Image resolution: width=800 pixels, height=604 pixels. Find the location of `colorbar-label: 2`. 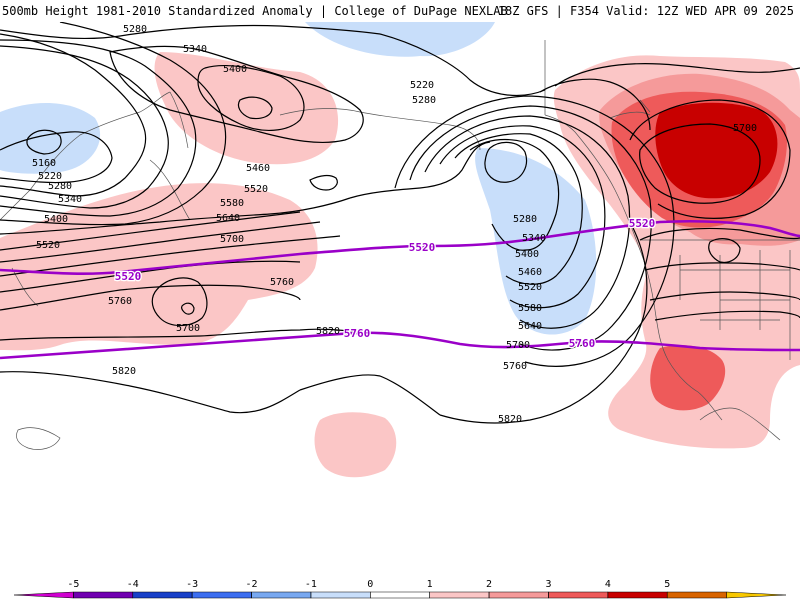

colorbar-label: 2 is located at coordinates (489, 584).